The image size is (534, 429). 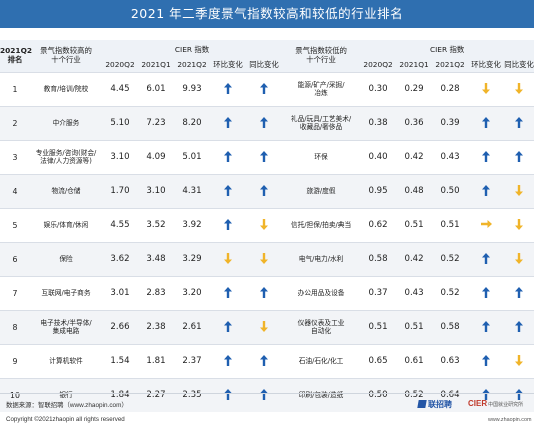 I want to click on table-row: 6 保险 3.62 3.48 3.29 电气/电力/水利 0.58 0.42 0.52, so click(x=267, y=258).